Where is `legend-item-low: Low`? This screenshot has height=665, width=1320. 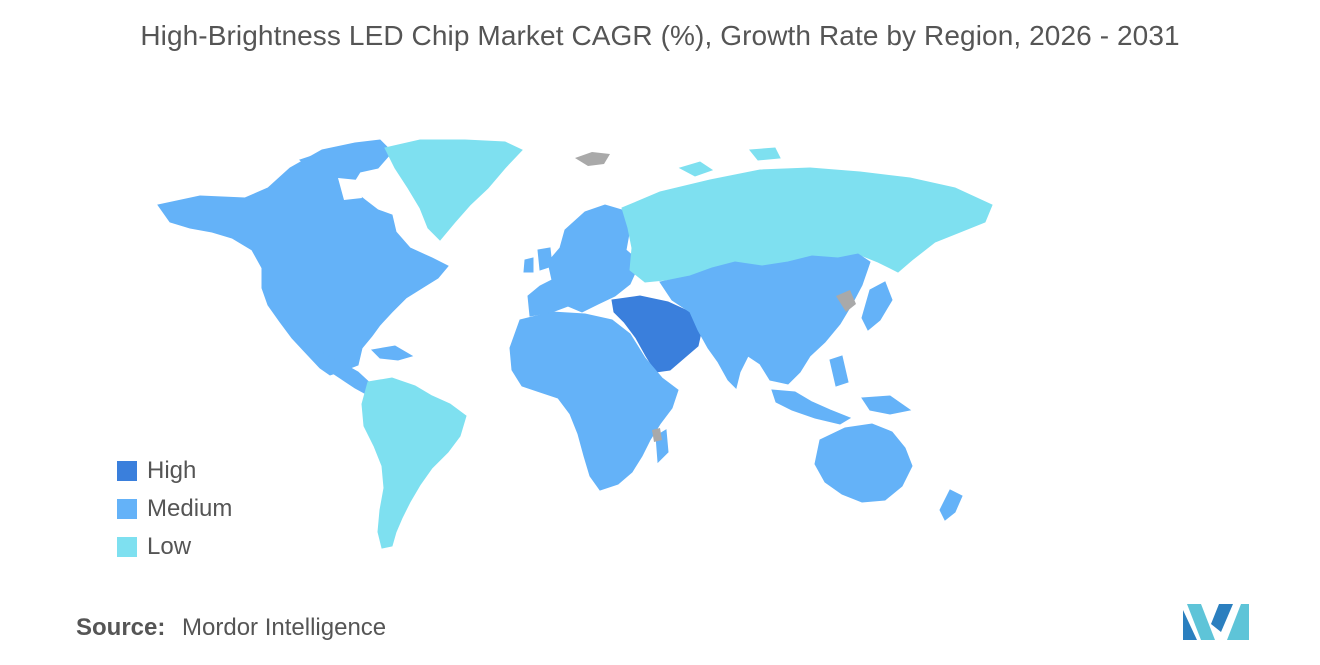
legend-item-low: Low is located at coordinates (174, 547).